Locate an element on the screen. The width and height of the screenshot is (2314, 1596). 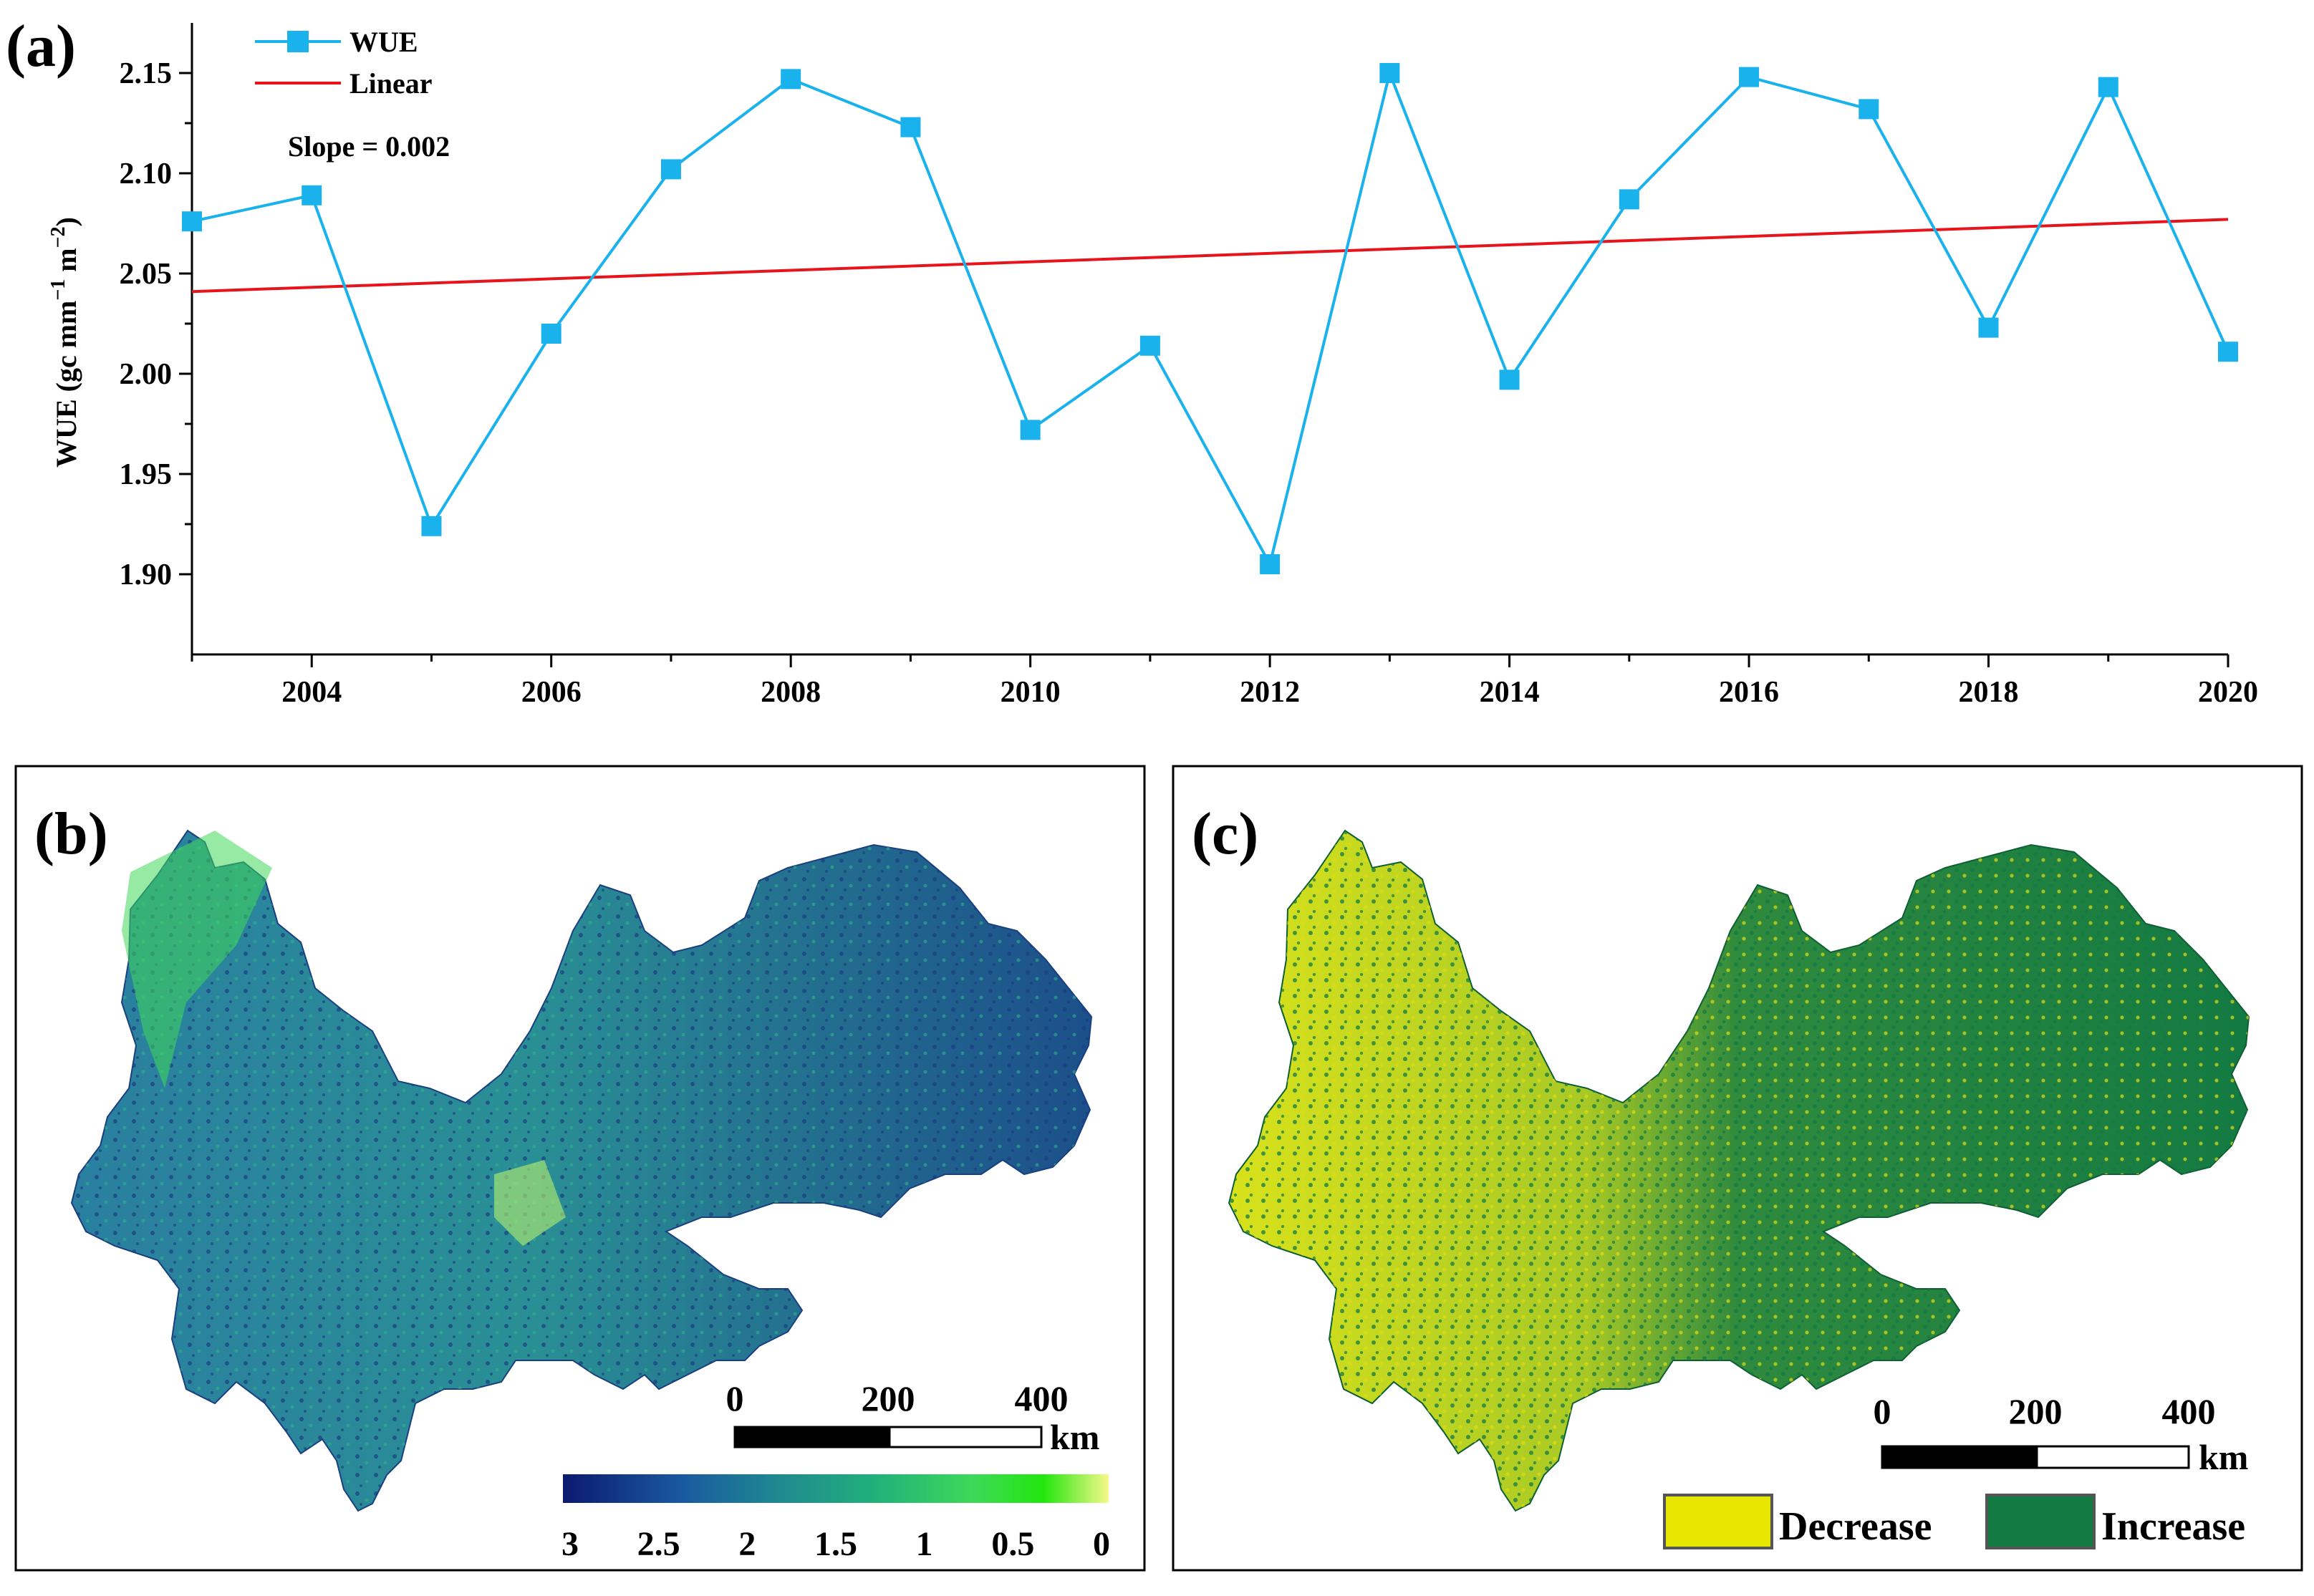
linear-trend-line is located at coordinates (1210, 256).